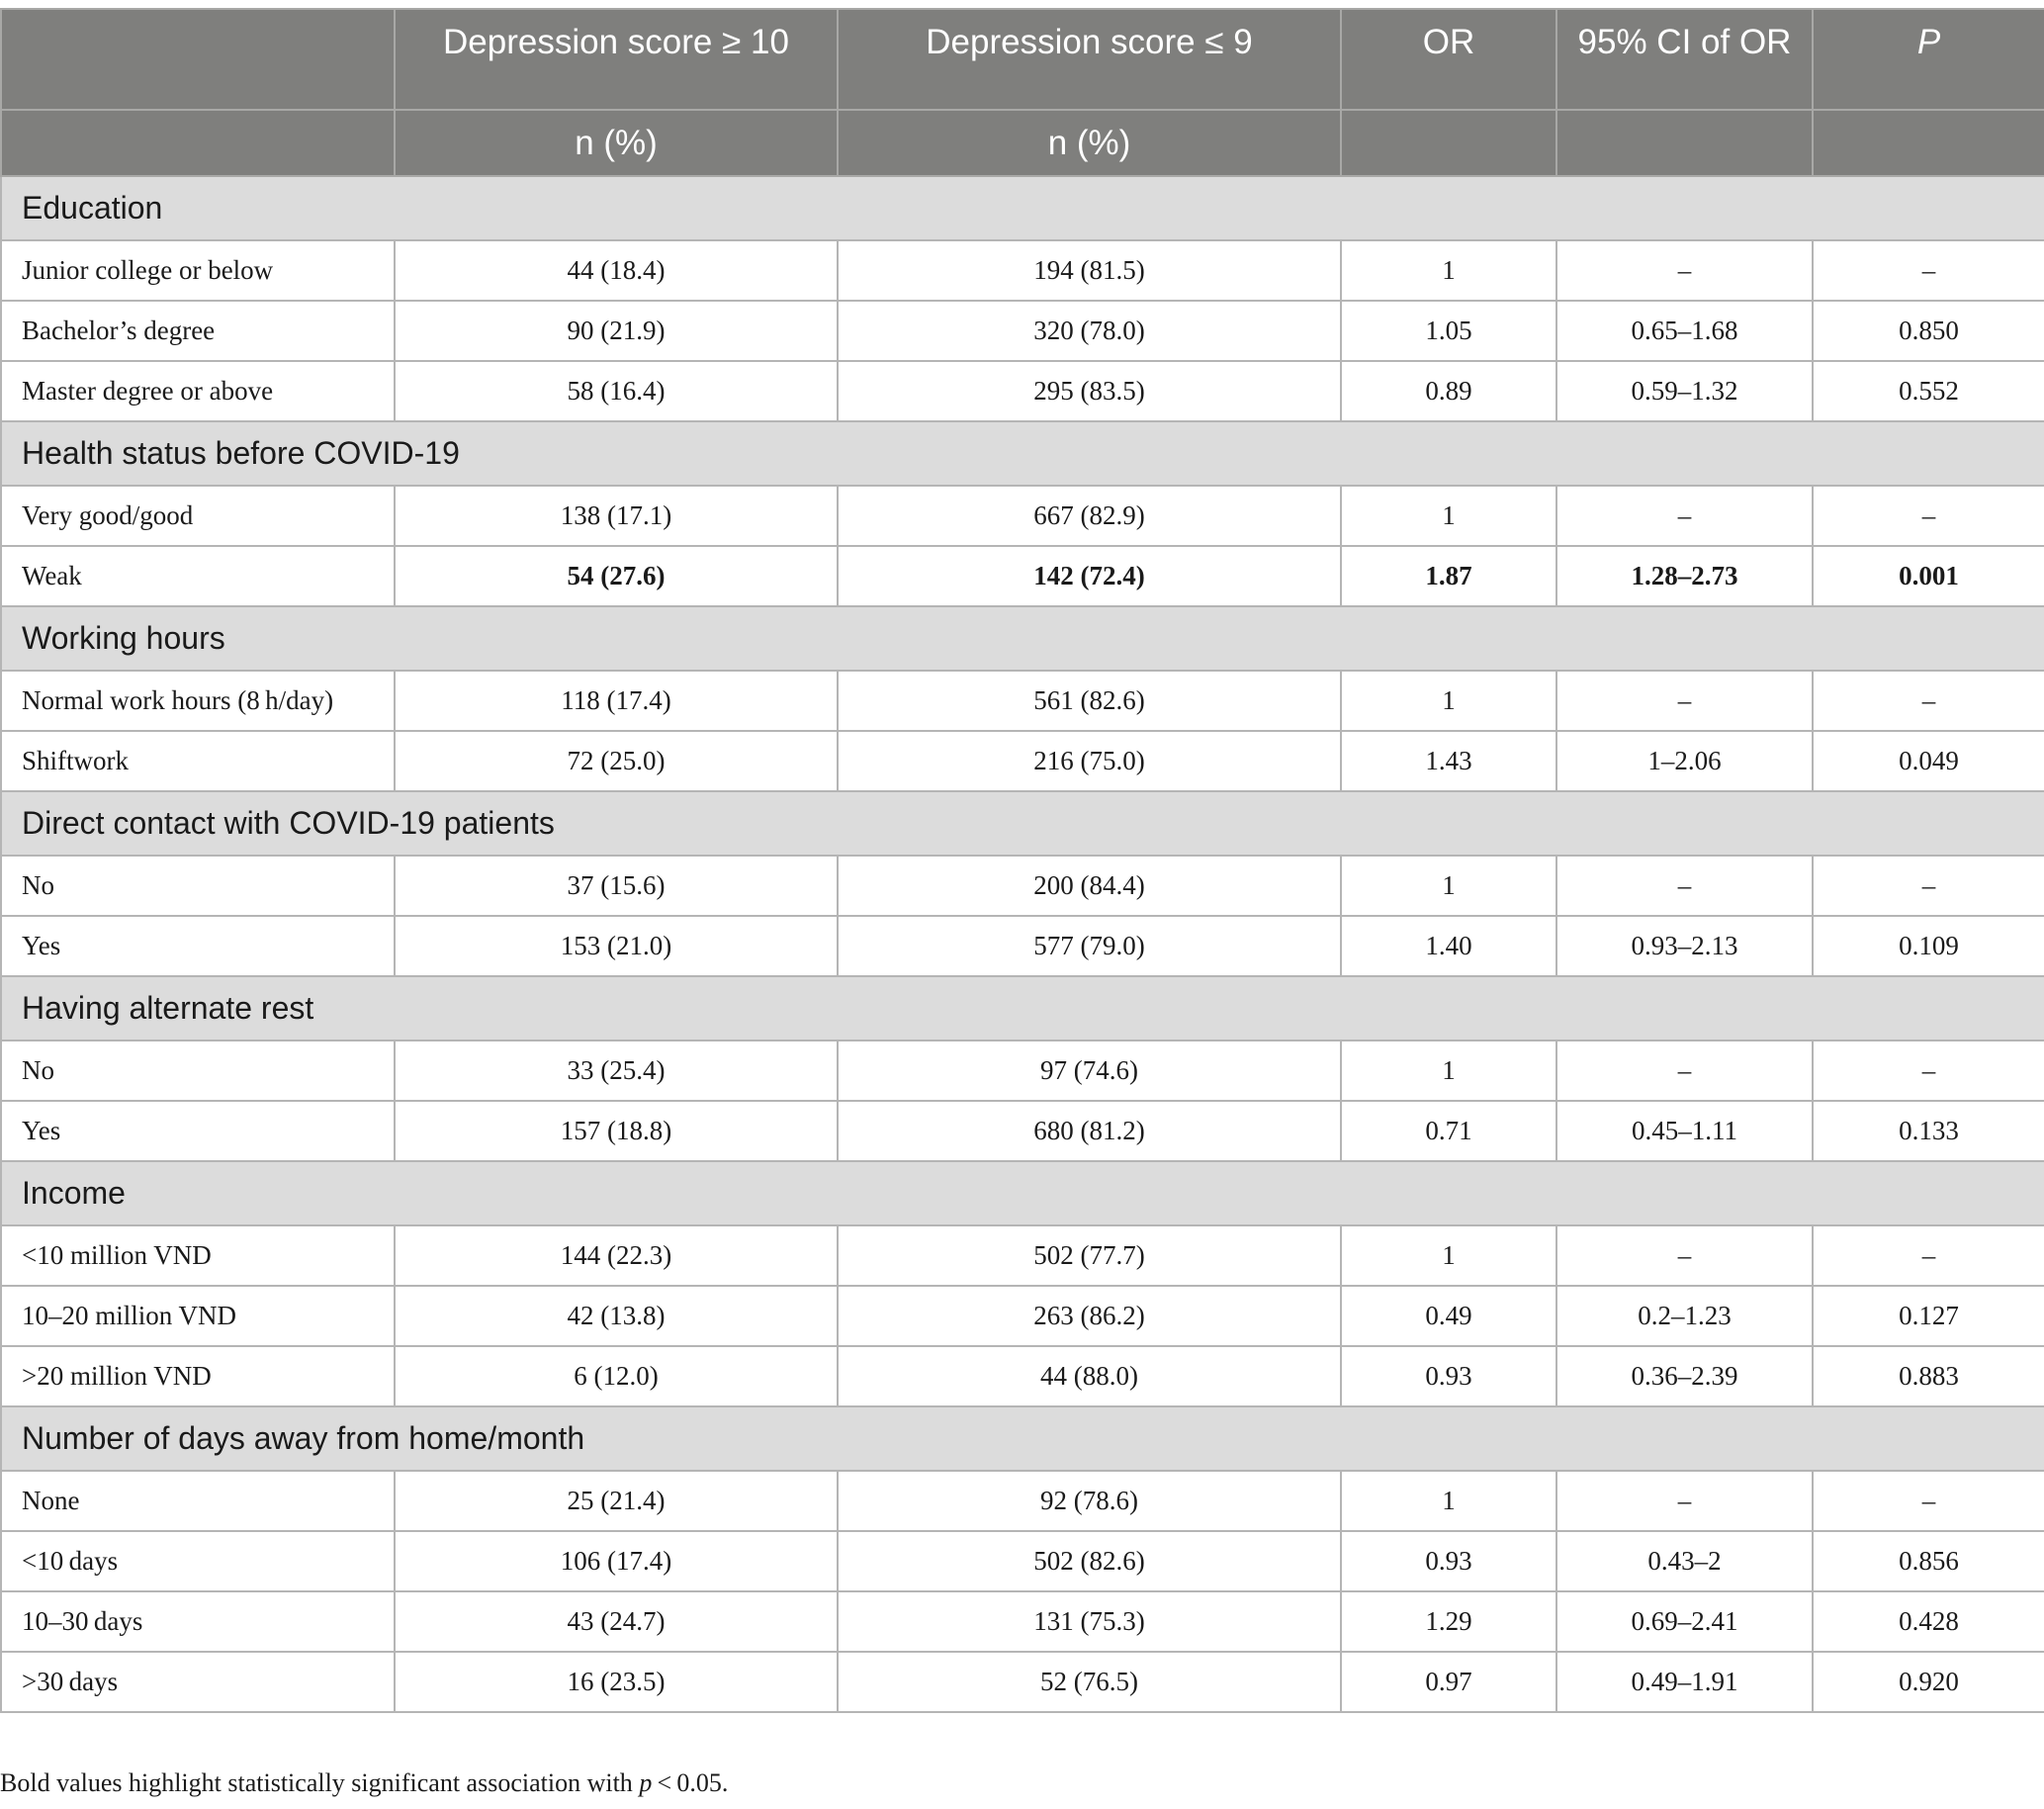 This screenshot has width=2044, height=1809. I want to click on cell-depression-high: 144 (22.3), so click(616, 1255).